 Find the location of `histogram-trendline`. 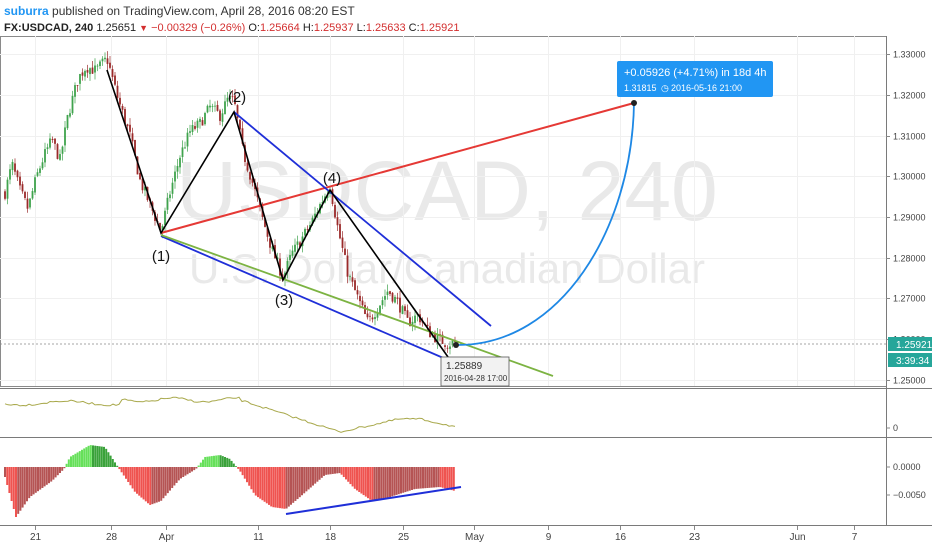

histogram-trendline is located at coordinates (373, 500).